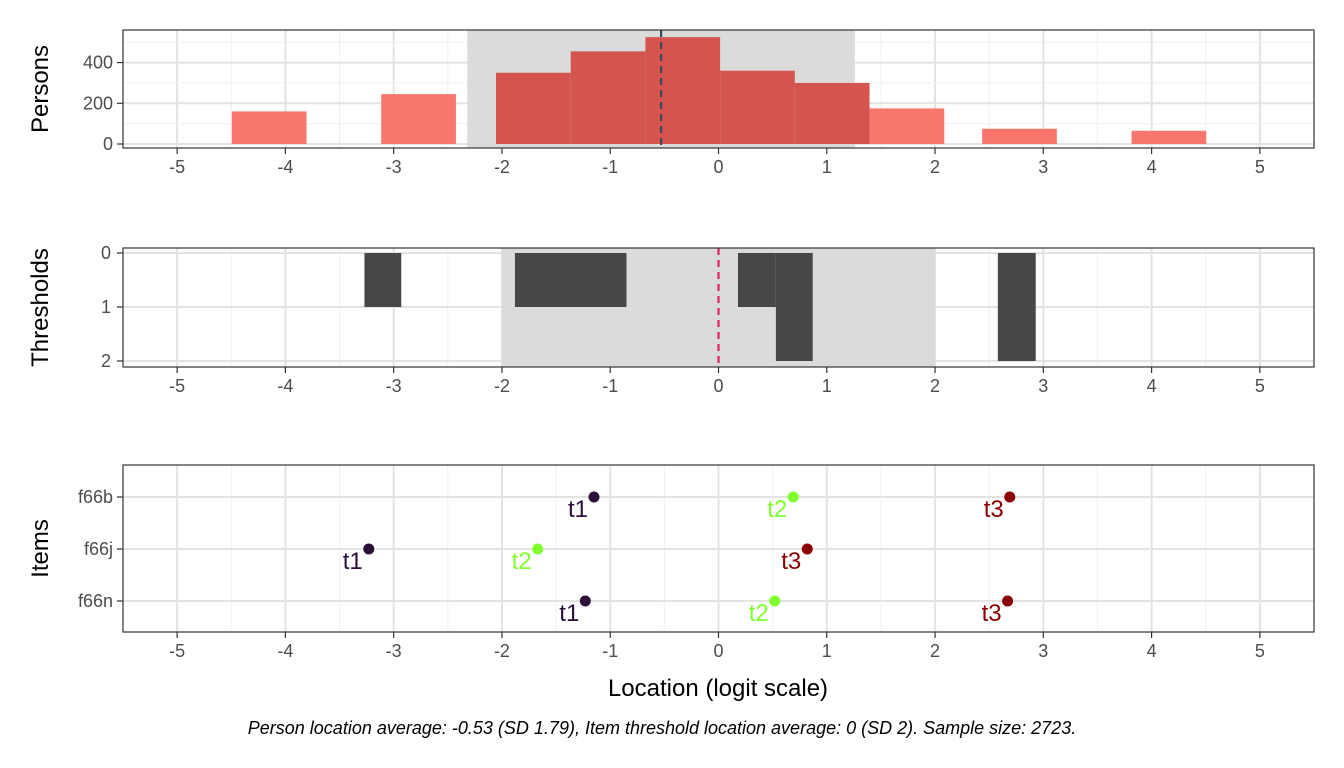 The width and height of the screenshot is (1344, 768). Describe the element at coordinates (40, 307) in the screenshot. I see `y-axis-title: Thresholds` at that location.